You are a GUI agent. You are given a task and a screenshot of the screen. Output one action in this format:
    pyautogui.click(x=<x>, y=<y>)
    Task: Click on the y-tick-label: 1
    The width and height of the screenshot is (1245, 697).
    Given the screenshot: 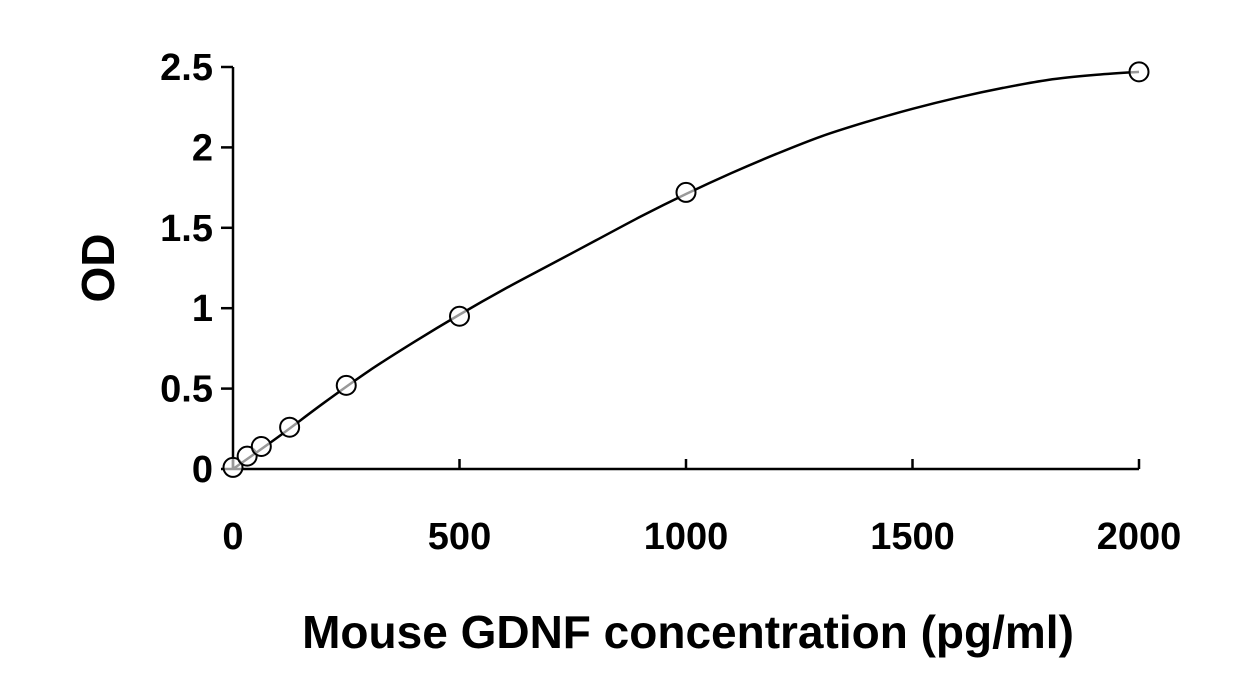 What is the action you would take?
    pyautogui.click(x=202, y=309)
    